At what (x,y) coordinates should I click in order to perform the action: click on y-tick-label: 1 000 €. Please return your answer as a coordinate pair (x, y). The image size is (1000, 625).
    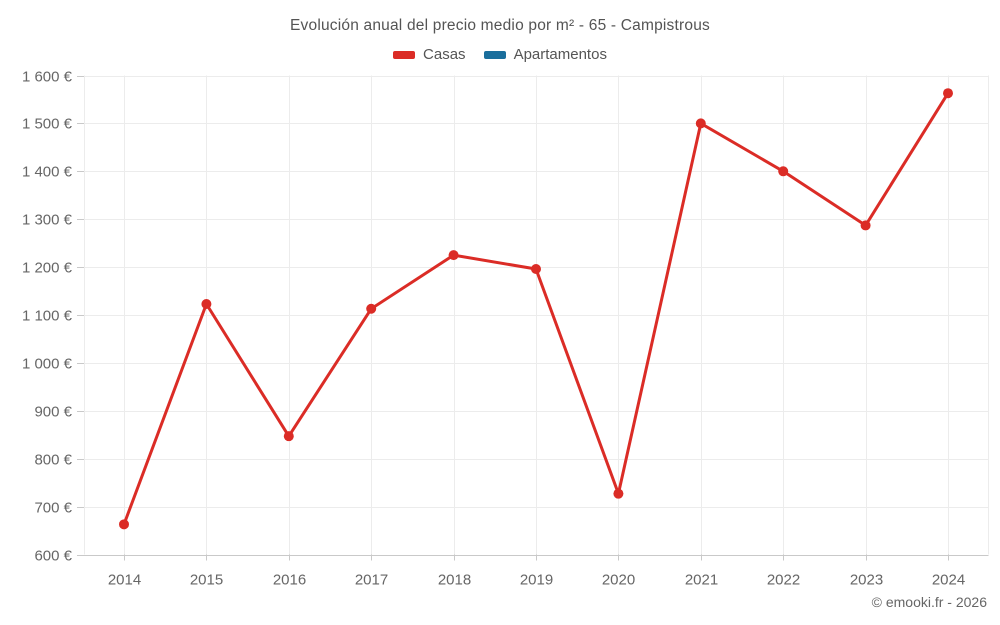
    Looking at the image, I should click on (47, 364).